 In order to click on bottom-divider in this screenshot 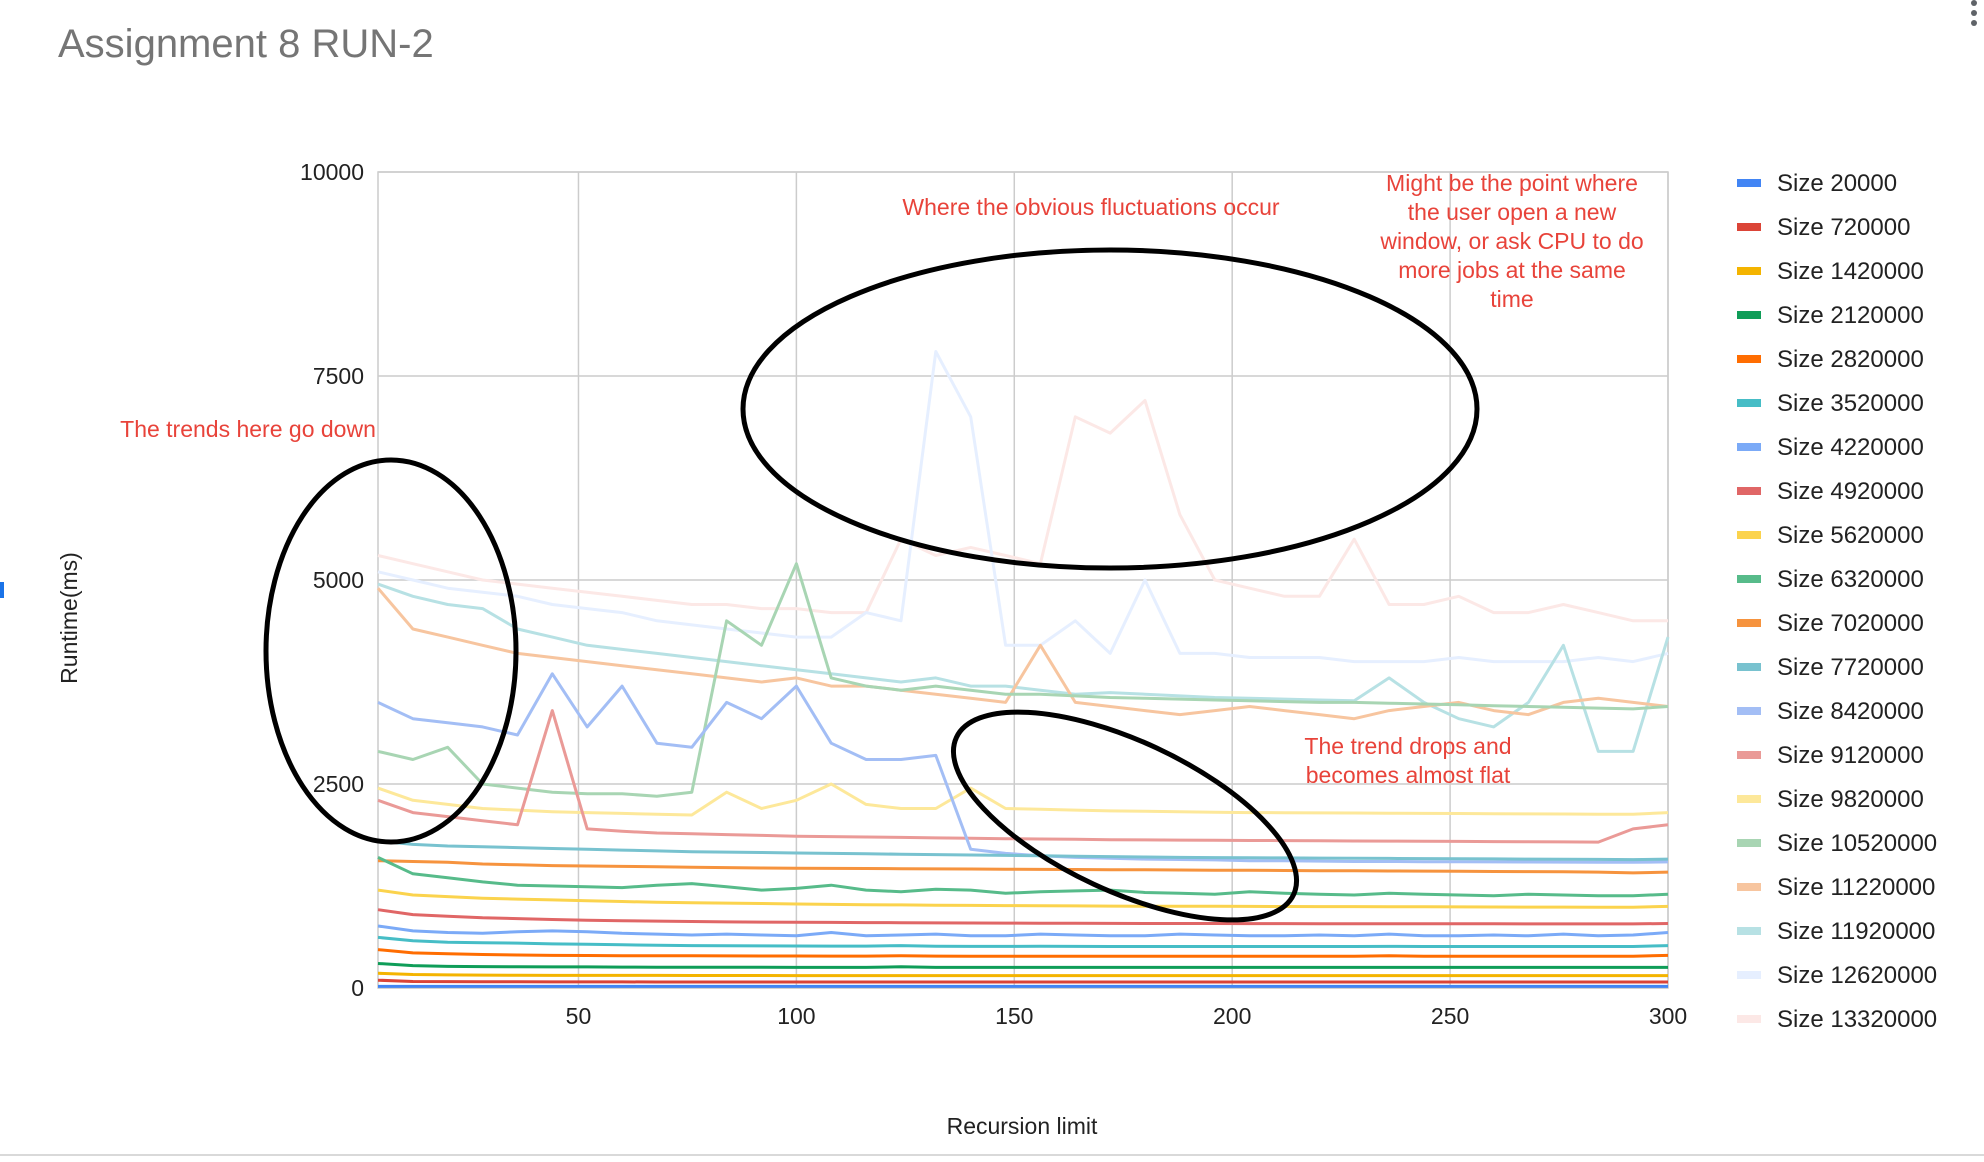, I will do `click(992, 1155)`.